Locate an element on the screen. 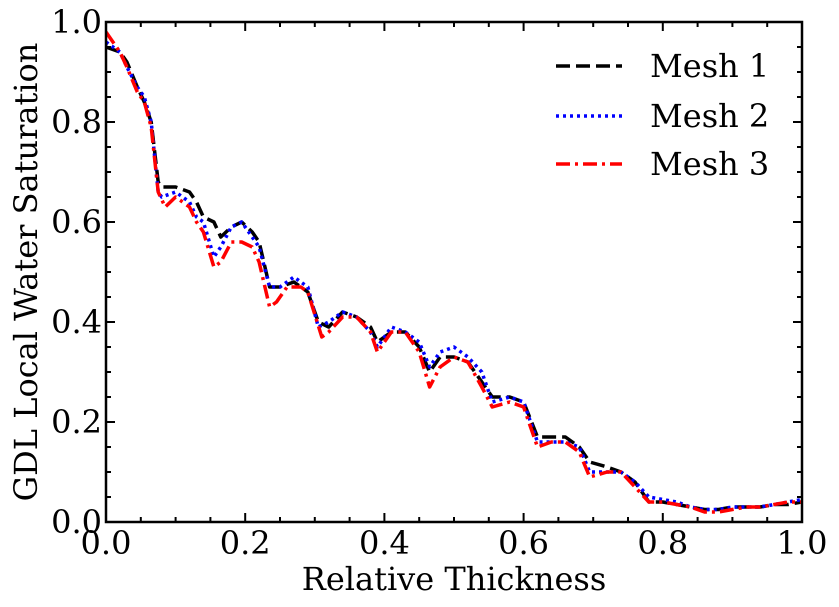  legend-label-mesh-3: Mesh 3 is located at coordinates (709, 164).